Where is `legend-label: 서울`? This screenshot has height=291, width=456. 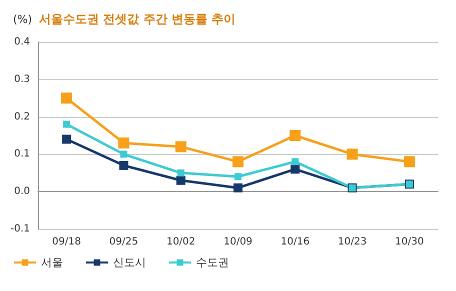 legend-label: 서울 is located at coordinates (52, 262).